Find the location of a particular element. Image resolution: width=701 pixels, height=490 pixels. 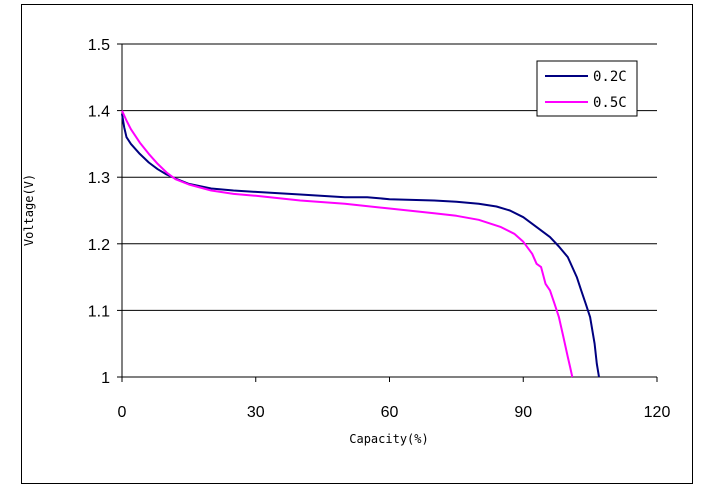

y-tick-label: 1.1 is located at coordinates (99, 311).